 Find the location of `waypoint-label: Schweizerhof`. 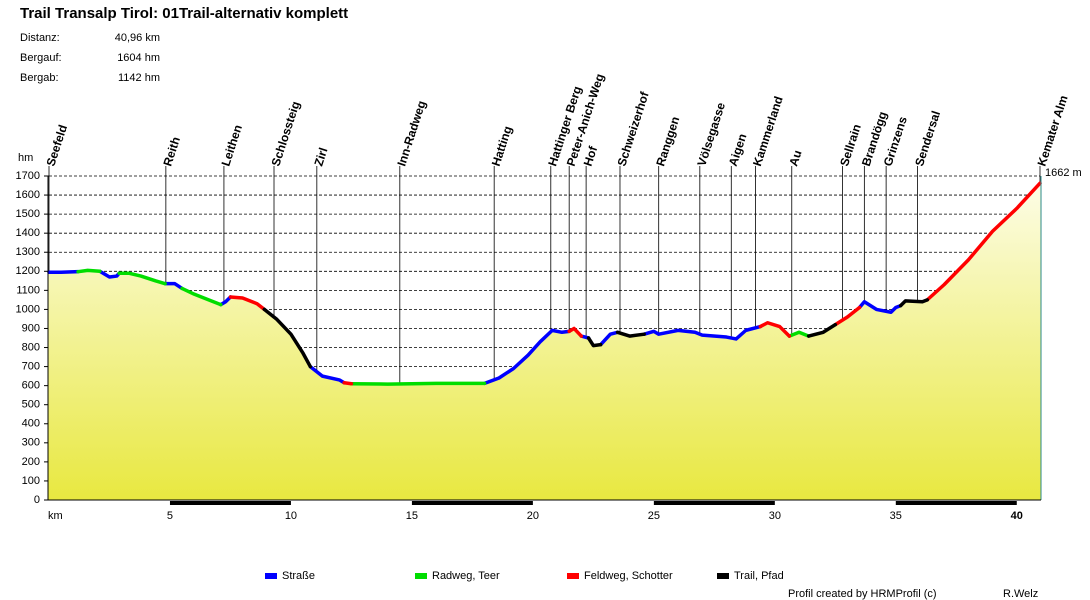

waypoint-label: Schweizerhof is located at coordinates (634, 128).